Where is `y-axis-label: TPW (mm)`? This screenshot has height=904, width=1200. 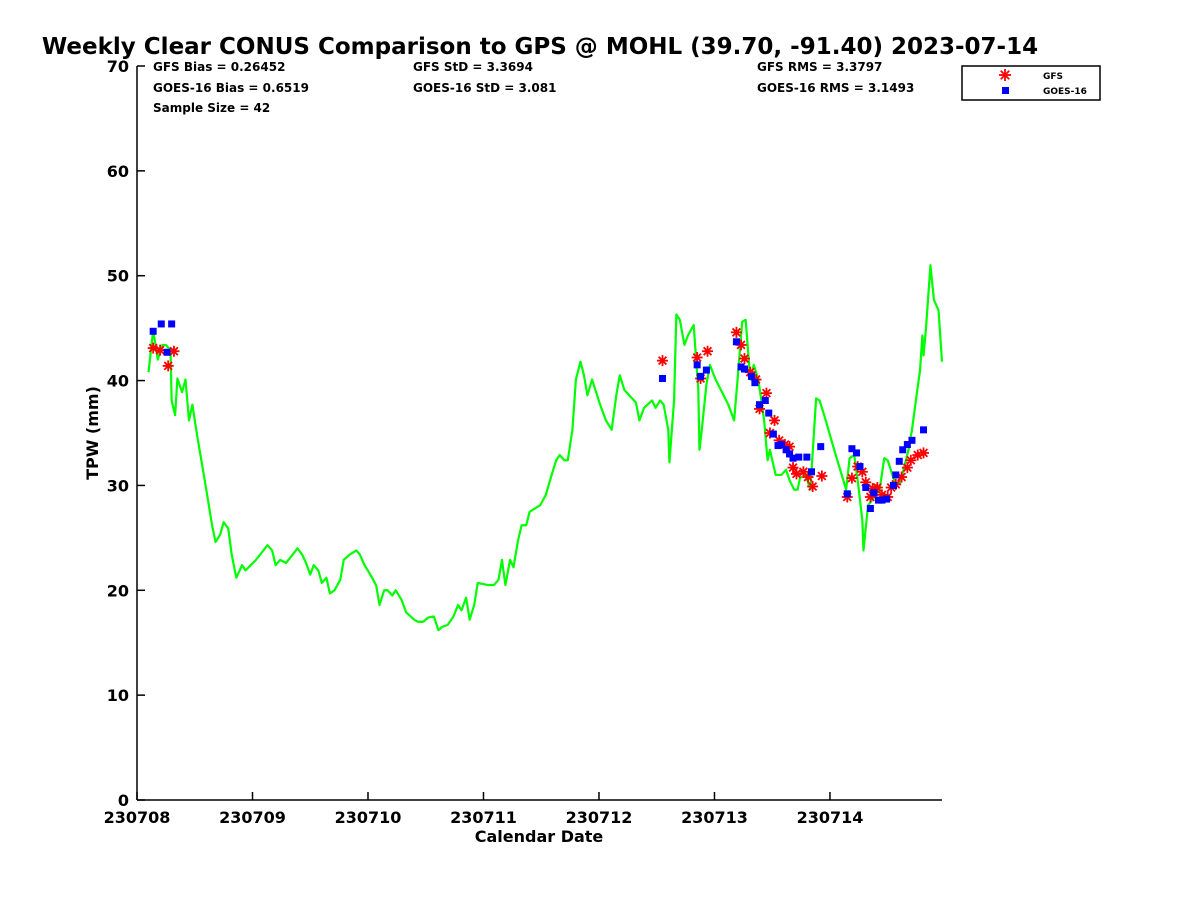 y-axis-label: TPW (mm) is located at coordinates (92, 433).